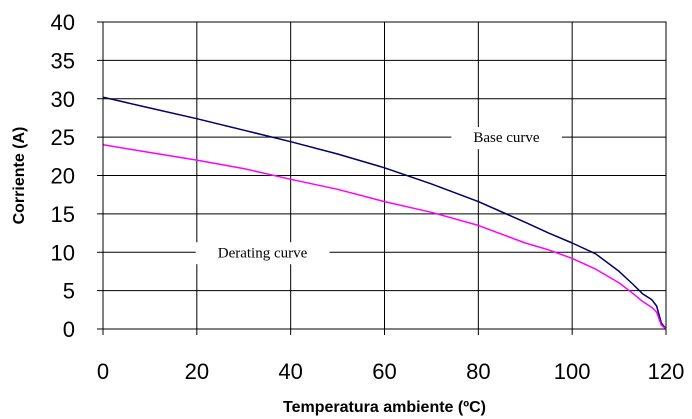  What do you see at coordinates (384, 407) in the screenshot?
I see `x-axis-title: Temperatura ambiente (ºC)` at bounding box center [384, 407].